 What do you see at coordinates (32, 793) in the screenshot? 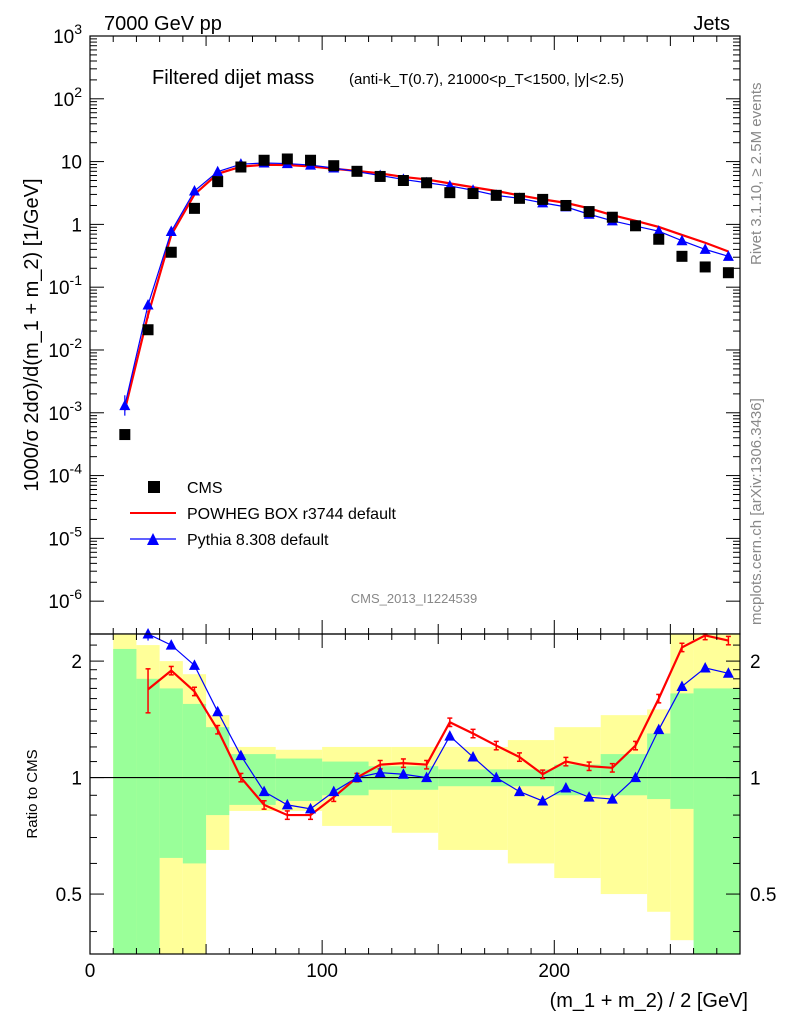
I see `ratio-ylabel: Ratio to CMS` at bounding box center [32, 793].